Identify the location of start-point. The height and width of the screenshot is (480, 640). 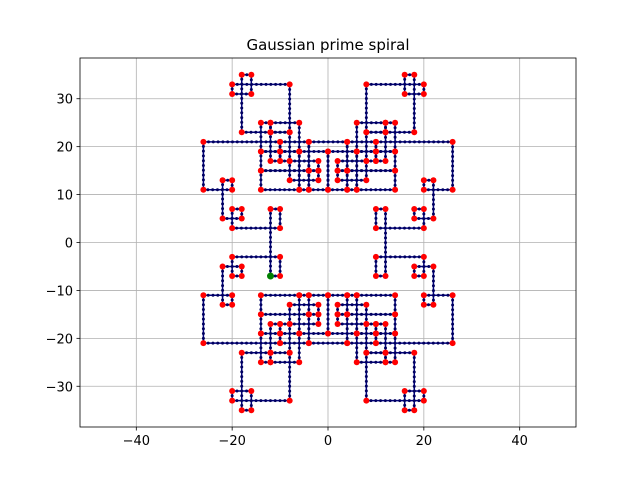
(270, 276).